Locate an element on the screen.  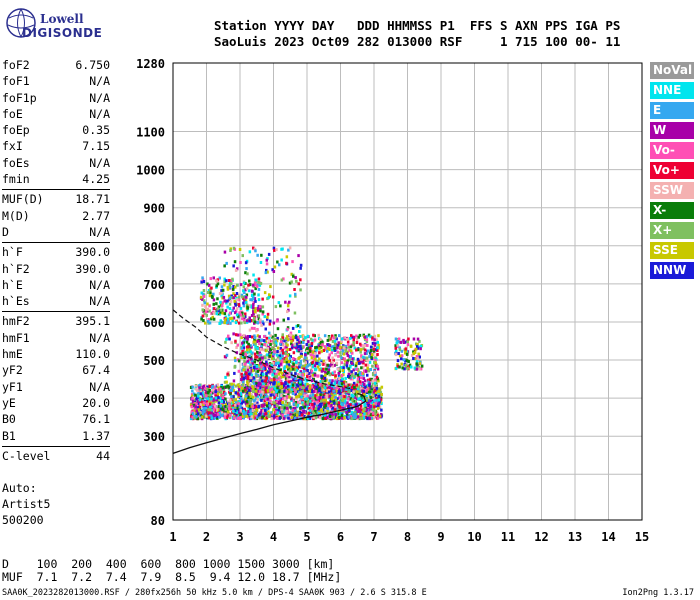
param-name: foF2 is located at coordinates (16, 65).